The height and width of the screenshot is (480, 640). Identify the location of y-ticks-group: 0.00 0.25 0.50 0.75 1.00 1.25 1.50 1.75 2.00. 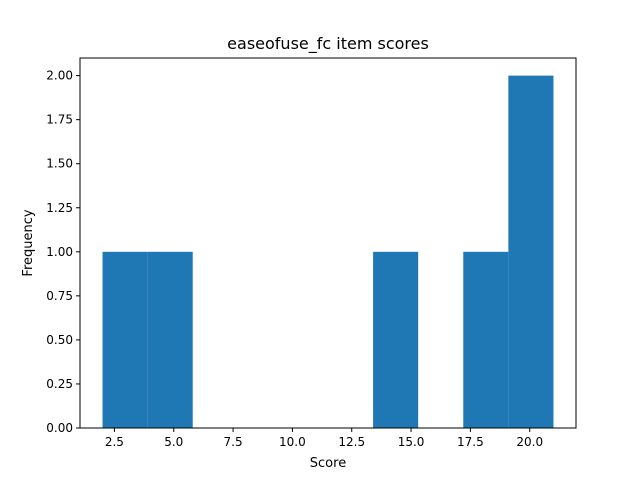
(63, 252).